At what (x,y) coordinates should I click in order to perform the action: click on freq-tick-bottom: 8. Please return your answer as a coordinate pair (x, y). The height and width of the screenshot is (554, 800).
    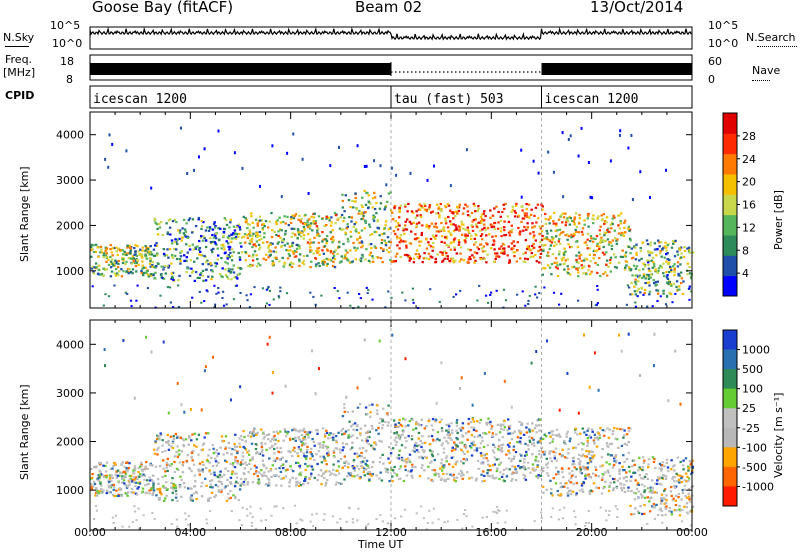
    Looking at the image, I should click on (69, 79).